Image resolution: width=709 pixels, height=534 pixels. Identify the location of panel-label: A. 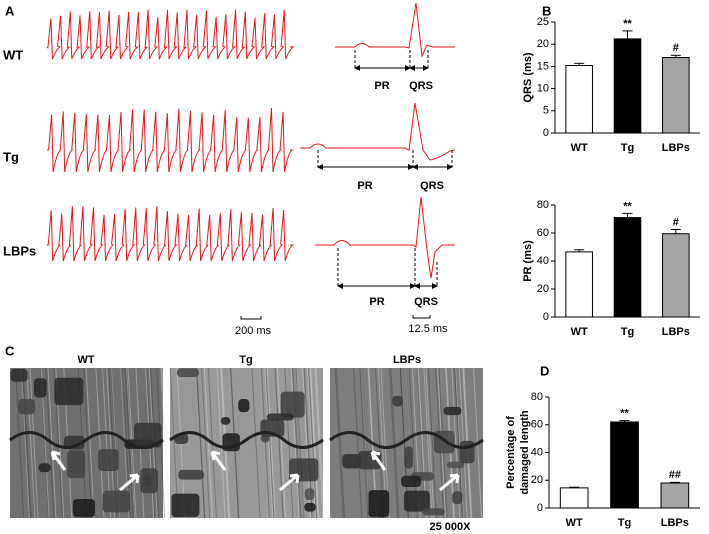
(10, 10).